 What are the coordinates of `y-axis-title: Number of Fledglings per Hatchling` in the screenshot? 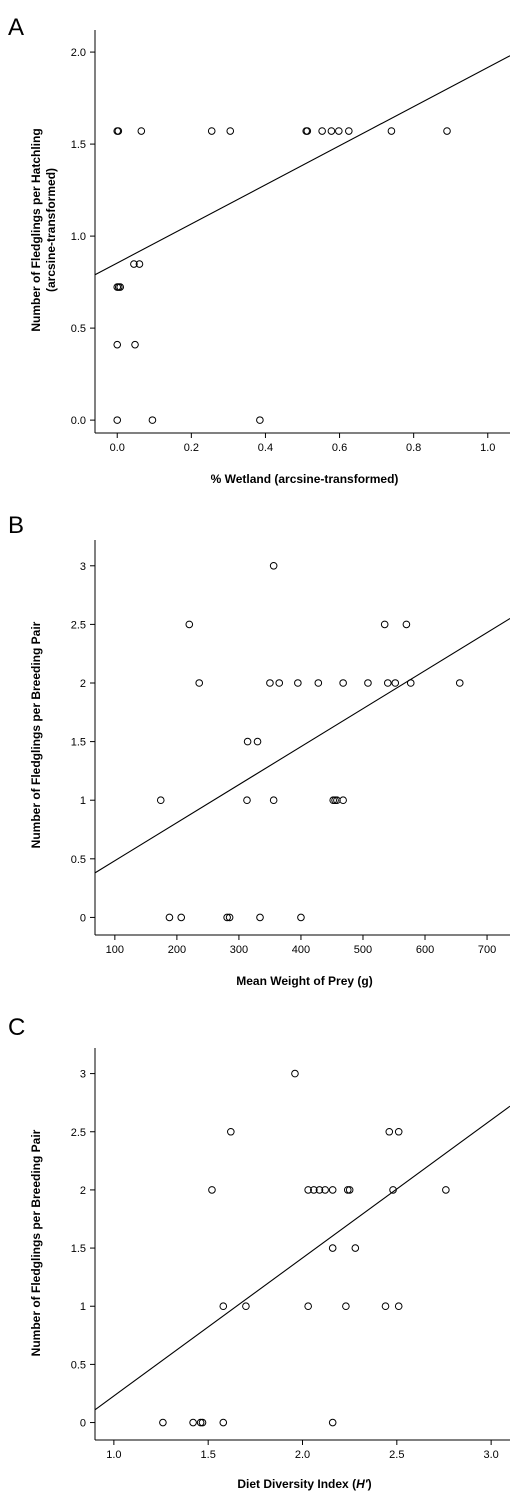 It's located at (36, 229).